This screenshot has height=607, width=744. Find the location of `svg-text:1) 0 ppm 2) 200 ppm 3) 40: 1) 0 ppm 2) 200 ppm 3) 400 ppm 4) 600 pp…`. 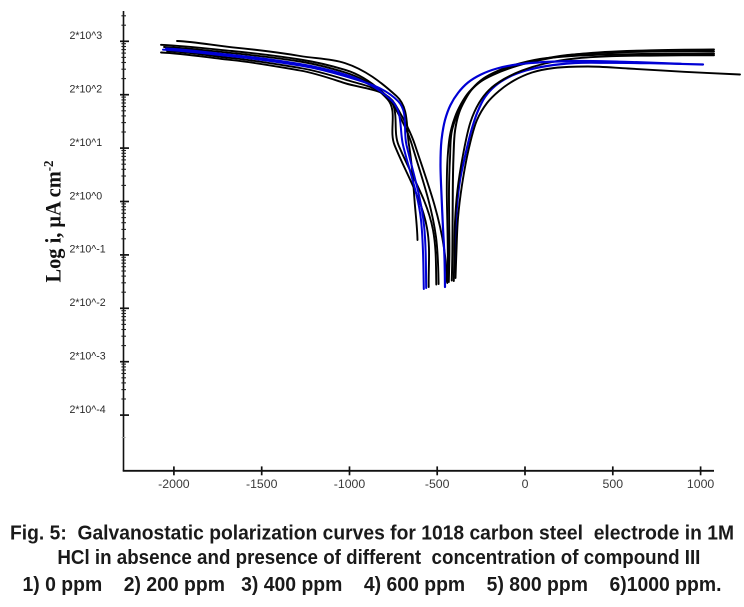

svg-text:1) 0 ppm 2) 200 ppm 3) 40: 1) 0 ppm 2) 200 ppm 3) 400 ppm 4) 600 pp… is located at coordinates (372, 584).